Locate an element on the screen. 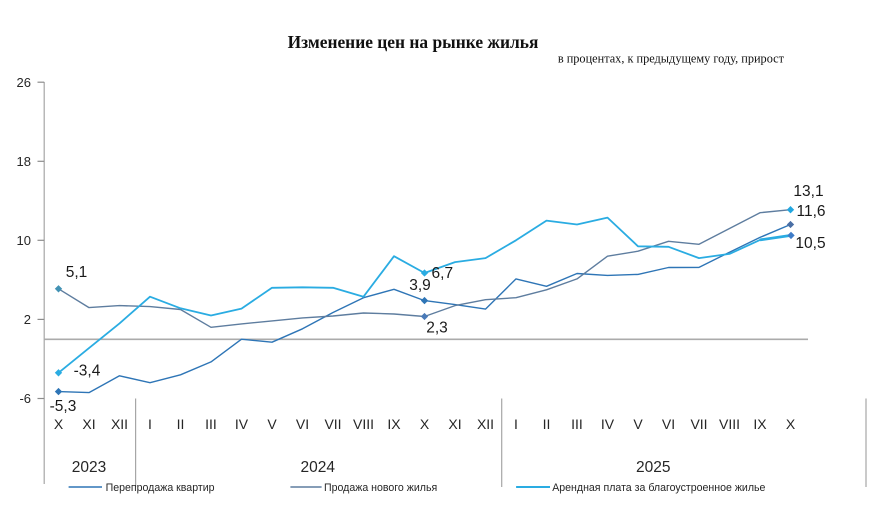 The image size is (875, 505). svg-text: Перепродажа квартир is located at coordinates (160, 488).